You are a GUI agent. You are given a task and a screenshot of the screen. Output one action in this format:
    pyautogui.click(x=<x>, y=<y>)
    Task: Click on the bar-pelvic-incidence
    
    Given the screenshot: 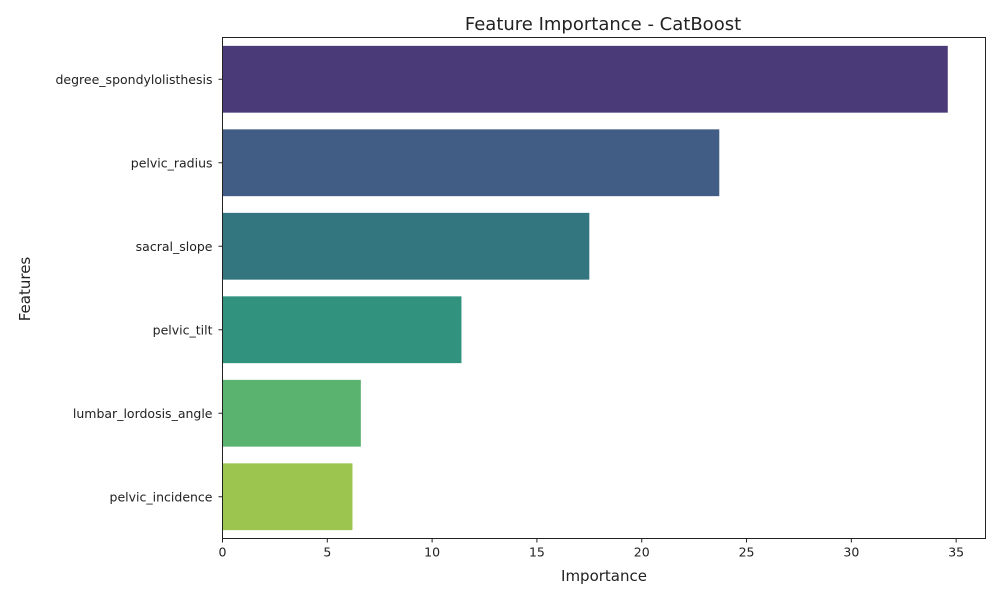 What is the action you would take?
    pyautogui.click(x=287, y=497)
    